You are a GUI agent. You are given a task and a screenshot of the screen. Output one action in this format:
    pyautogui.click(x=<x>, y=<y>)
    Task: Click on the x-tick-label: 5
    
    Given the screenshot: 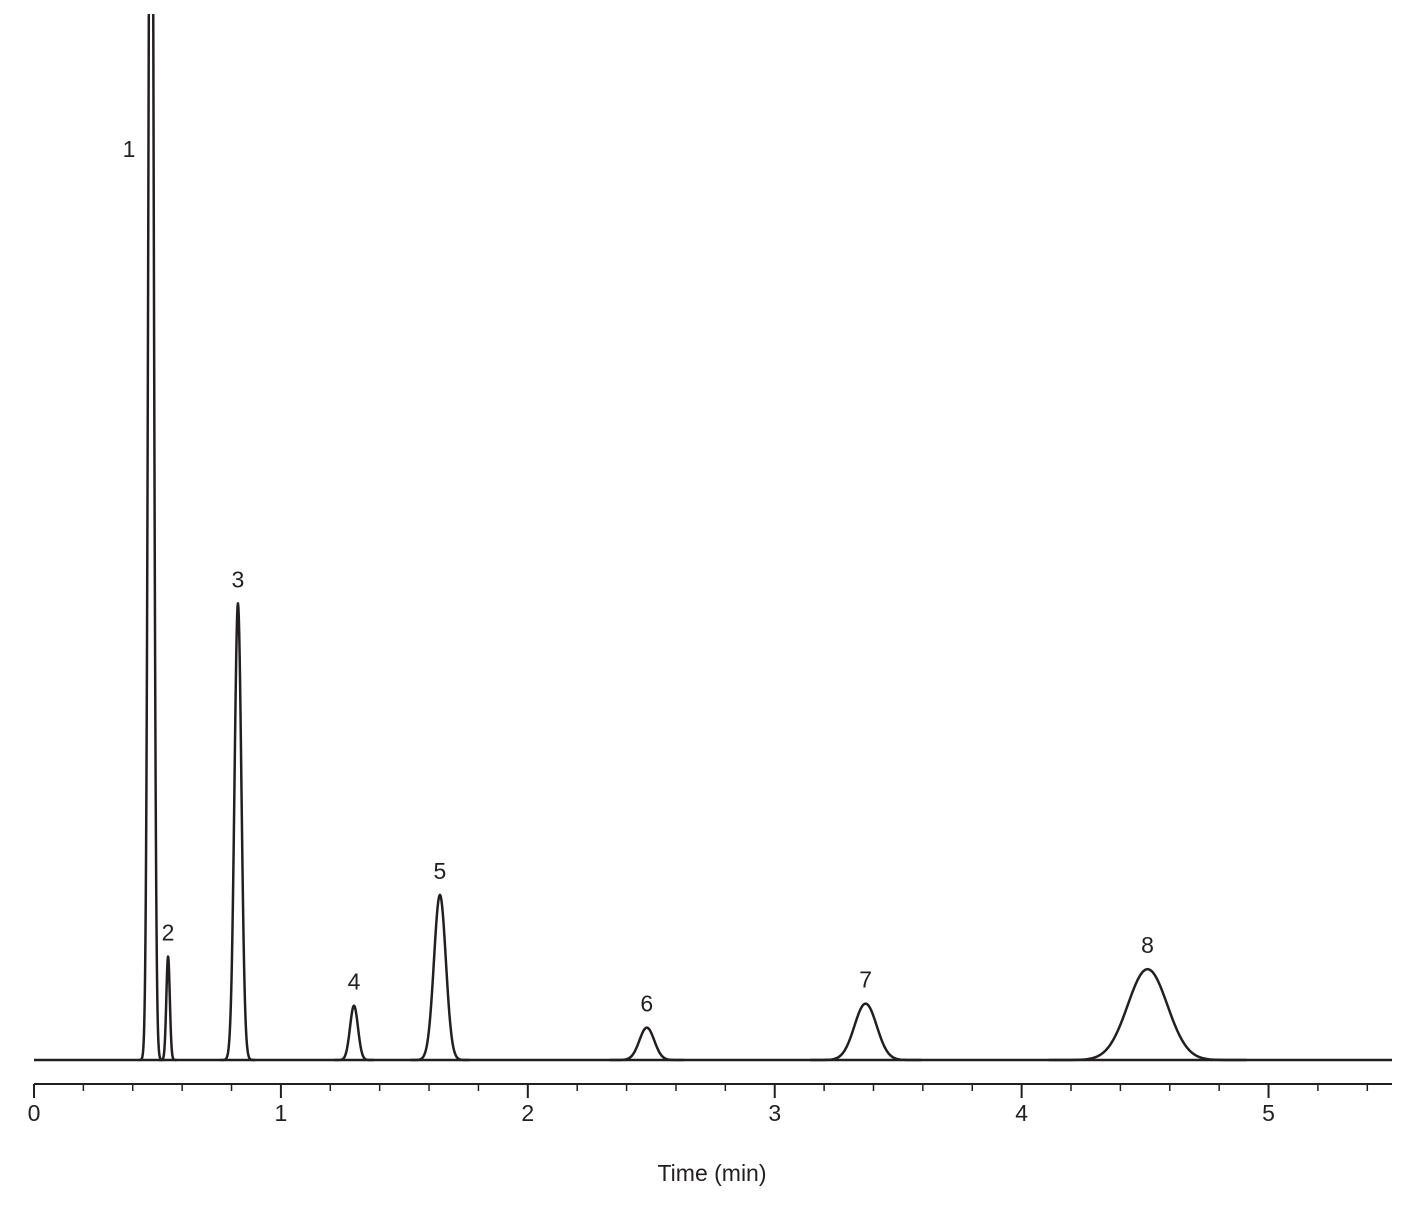 What is the action you would take?
    pyautogui.click(x=1268, y=1113)
    